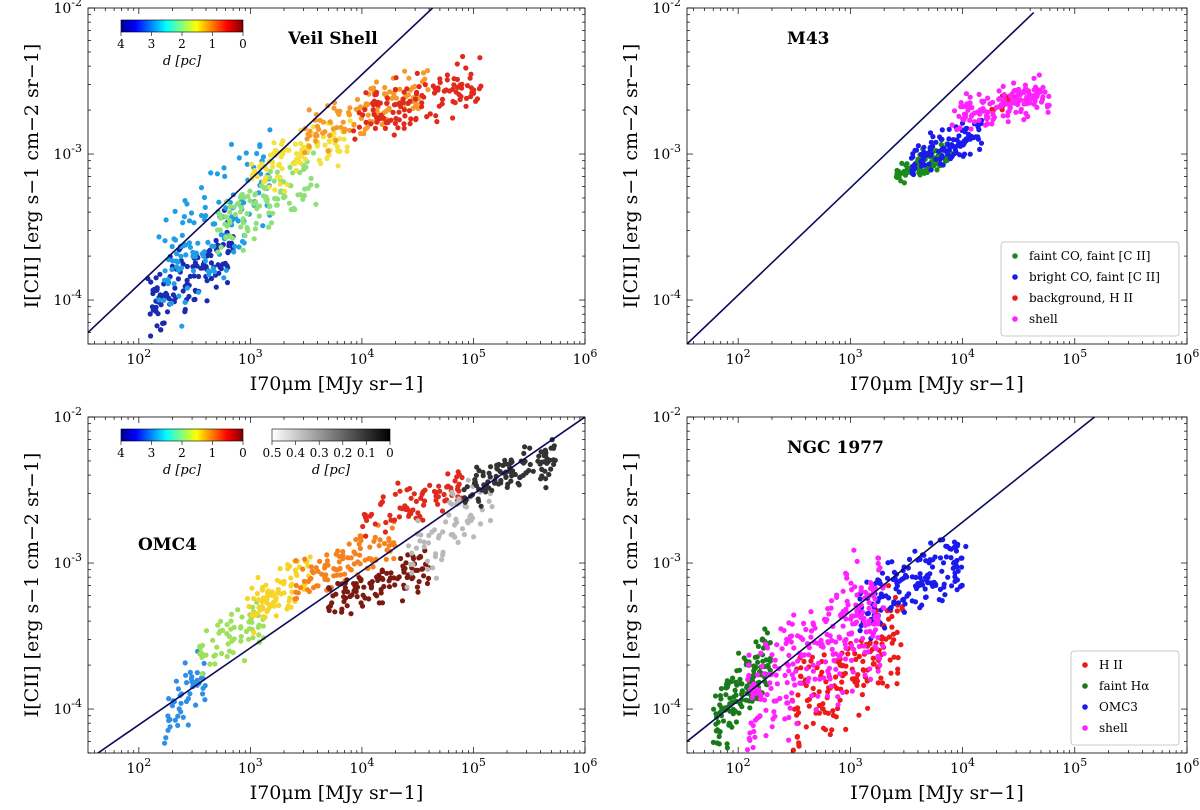  I want to click on fit-line, so click(261, 171).